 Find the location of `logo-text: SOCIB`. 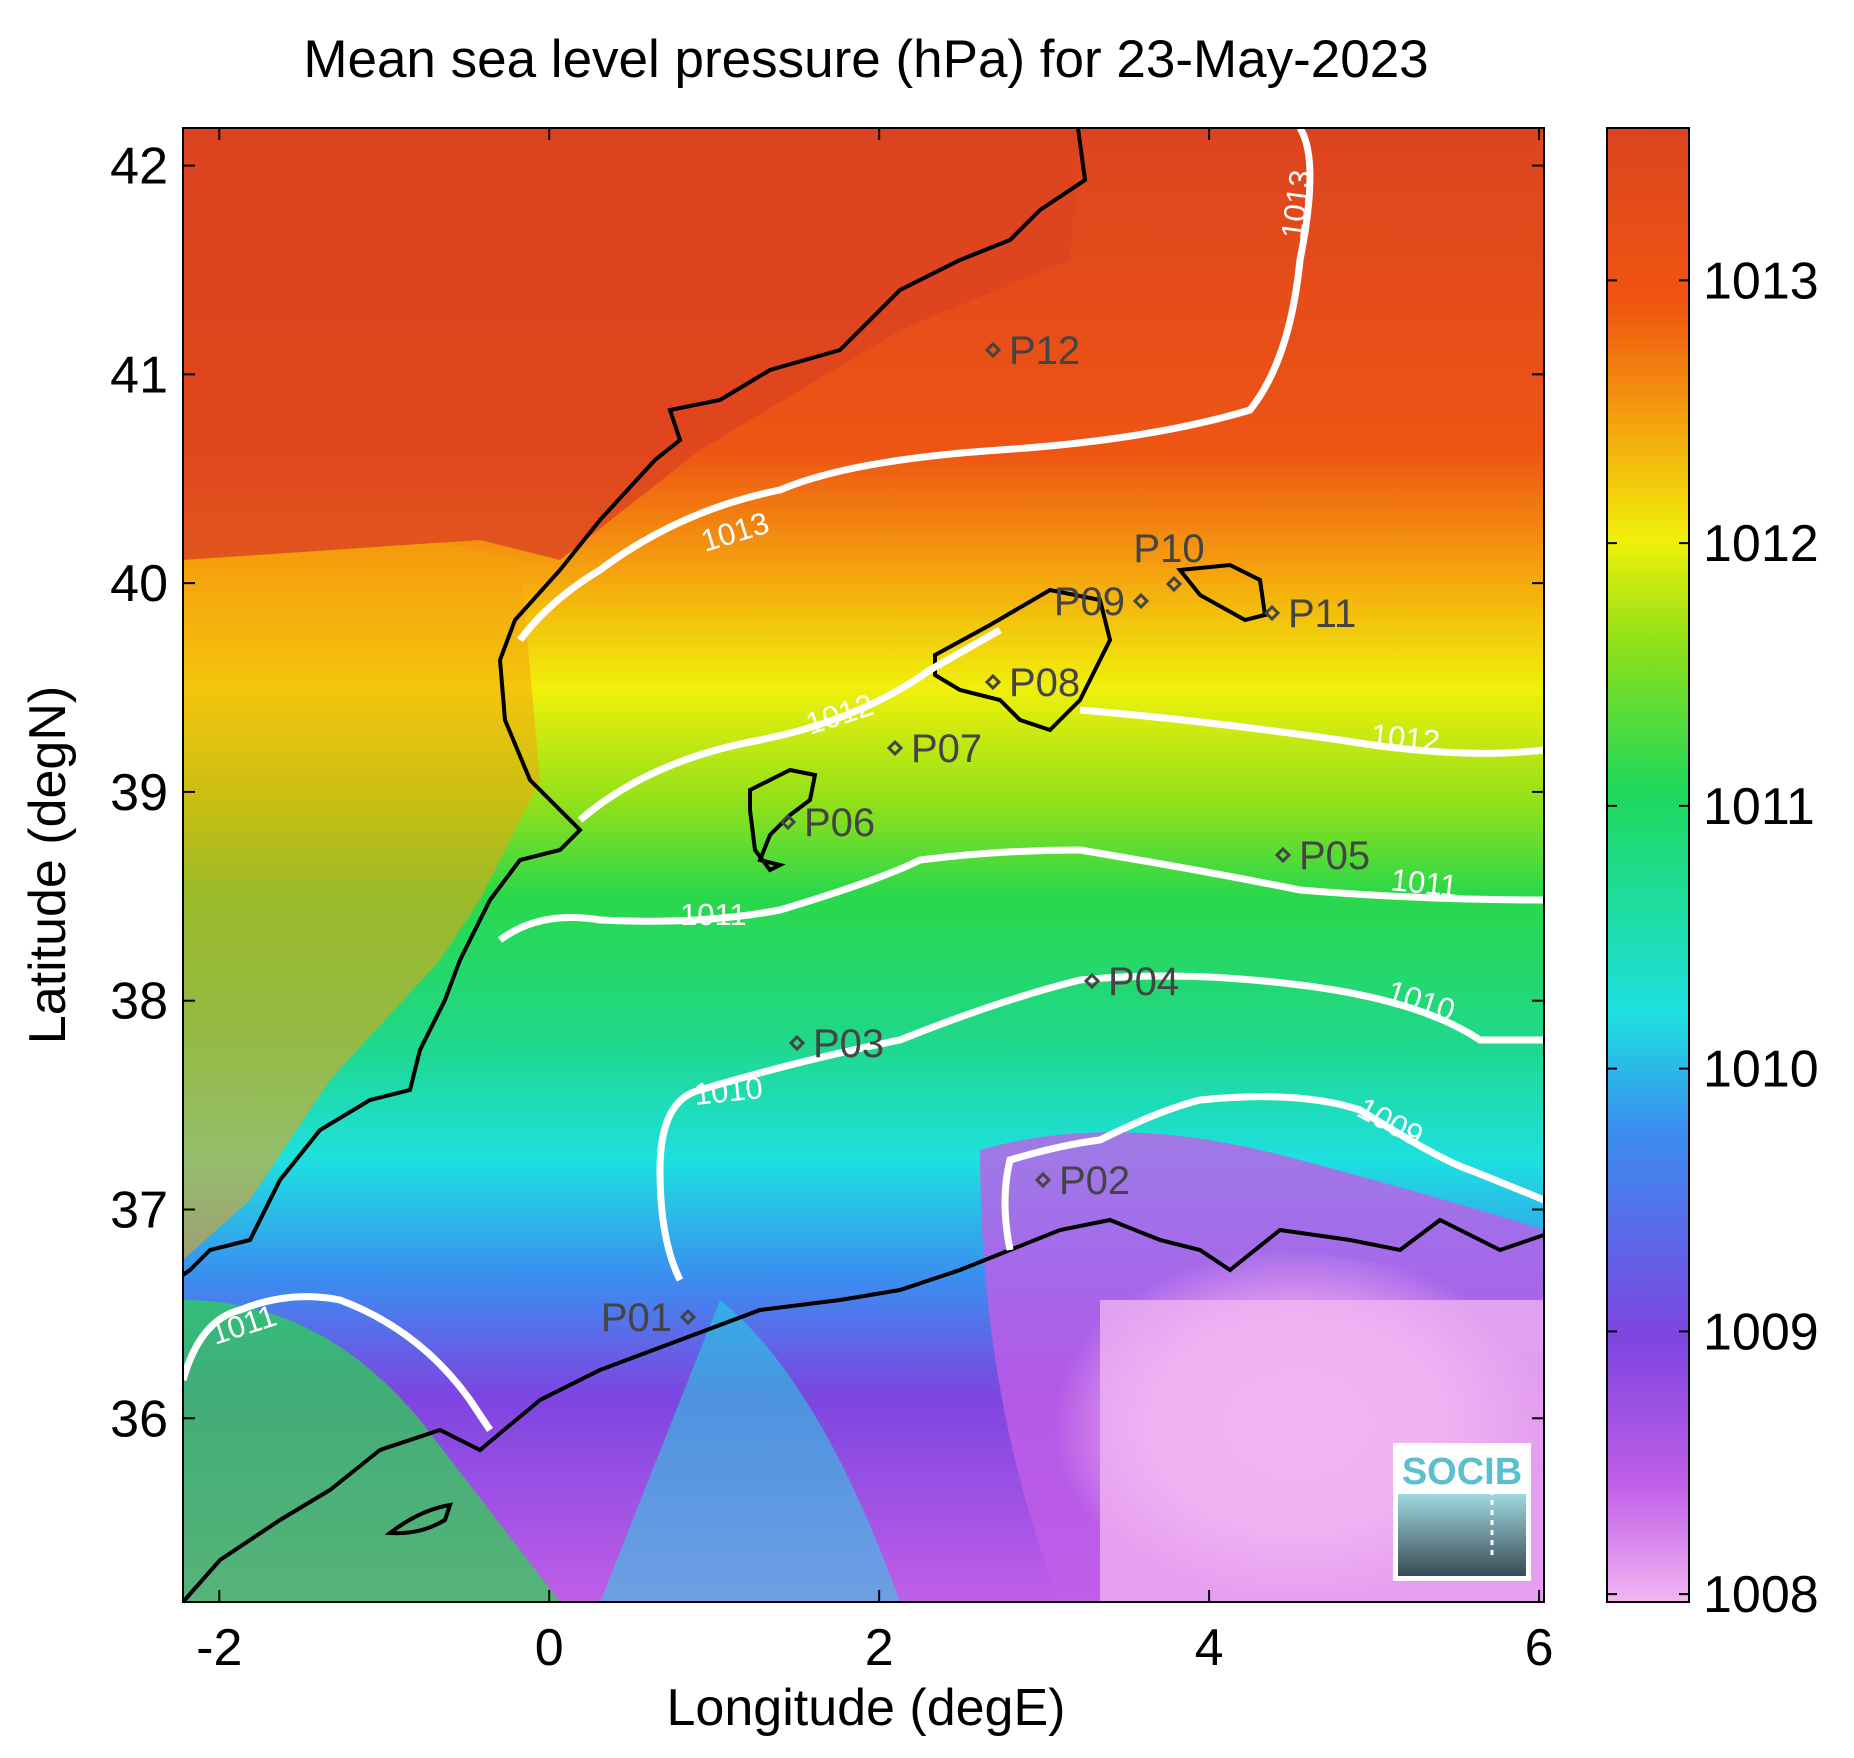

logo-text: SOCIB is located at coordinates (1462, 1472).